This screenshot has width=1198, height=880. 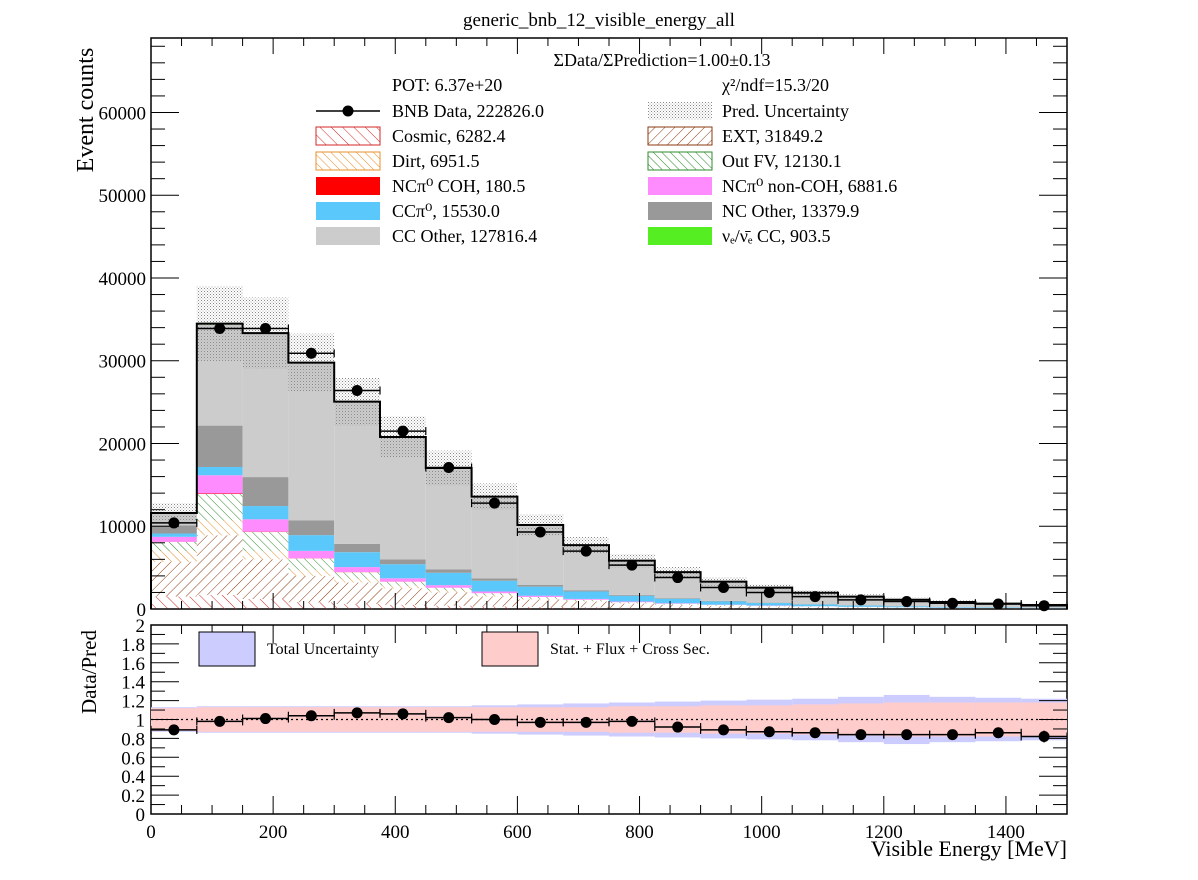 I want to click on ratio-legend-label-stat: Stat. + Flux + Cross Sec., so click(x=630, y=649).